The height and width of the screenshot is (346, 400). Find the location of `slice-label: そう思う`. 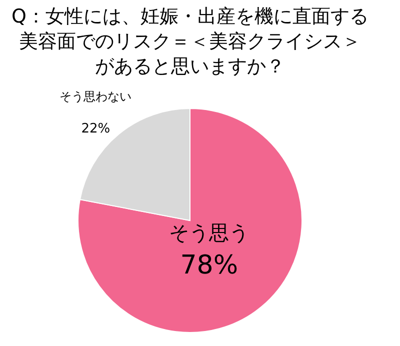

slice-label: そう思う is located at coordinates (209, 232).